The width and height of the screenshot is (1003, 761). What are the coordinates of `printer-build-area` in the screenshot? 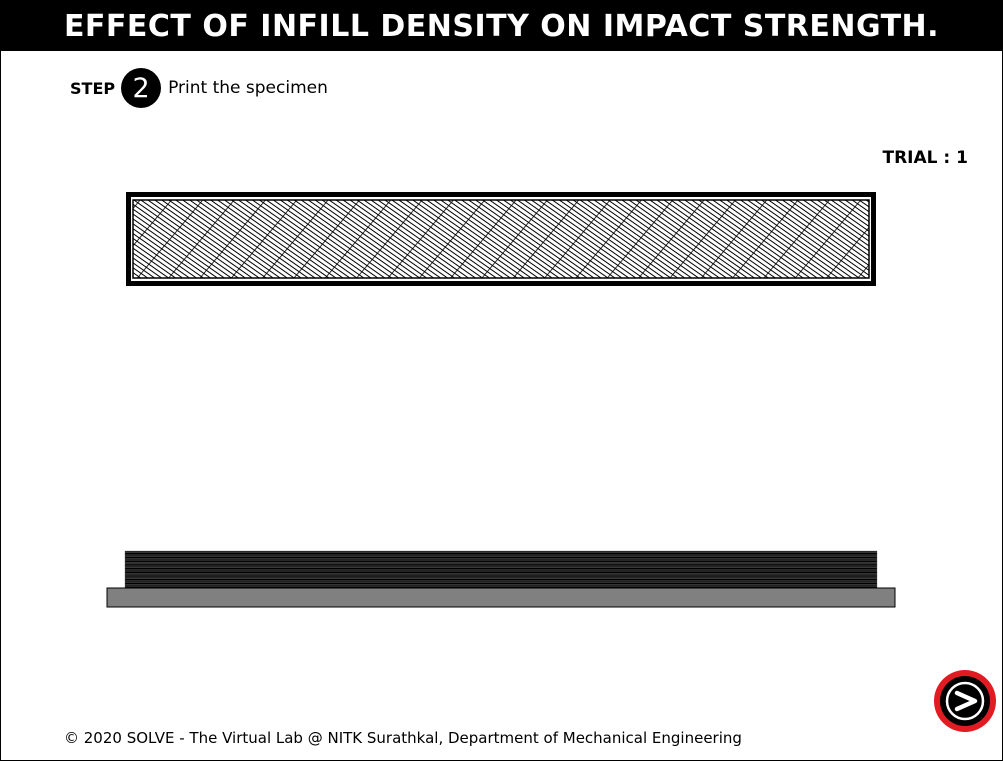 It's located at (501, 579).